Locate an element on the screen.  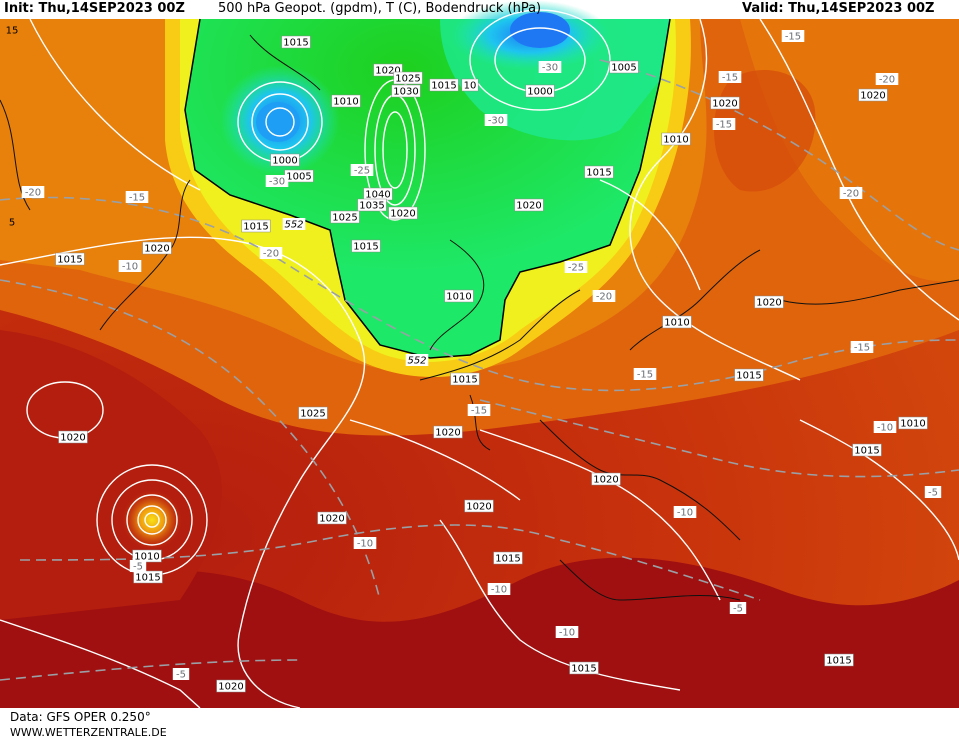
svg-text: 1030 is located at coordinates (405, 92).